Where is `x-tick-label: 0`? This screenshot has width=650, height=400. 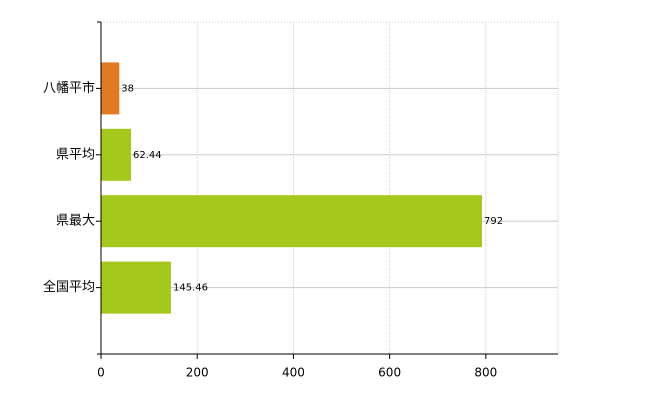 x-tick-label: 0 is located at coordinates (101, 373).